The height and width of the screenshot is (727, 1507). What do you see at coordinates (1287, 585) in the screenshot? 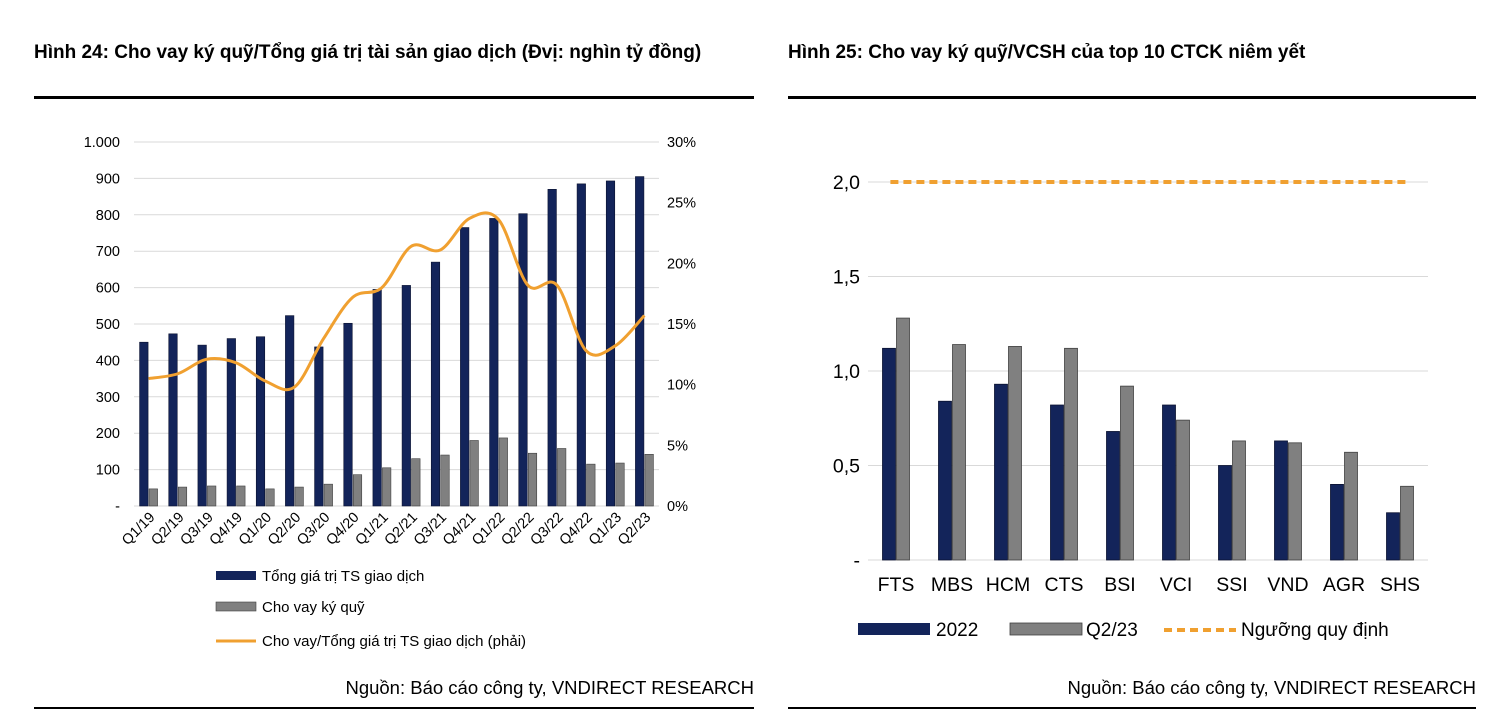
I see `x-tick-label: VND` at bounding box center [1287, 585].